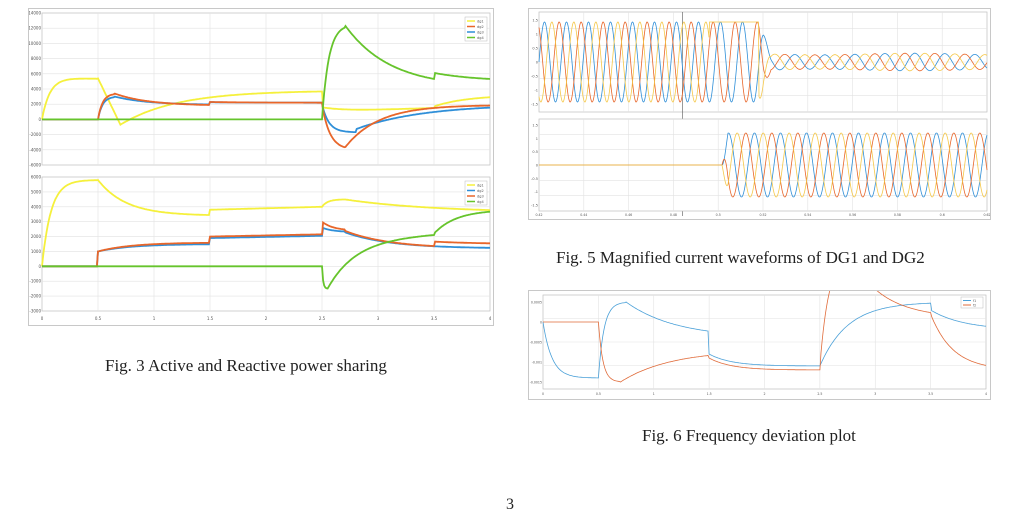 The image size is (1023, 520). Describe the element at coordinates (986, 215) in the screenshot. I see `fig5-xtick-label: 0.62` at that location.